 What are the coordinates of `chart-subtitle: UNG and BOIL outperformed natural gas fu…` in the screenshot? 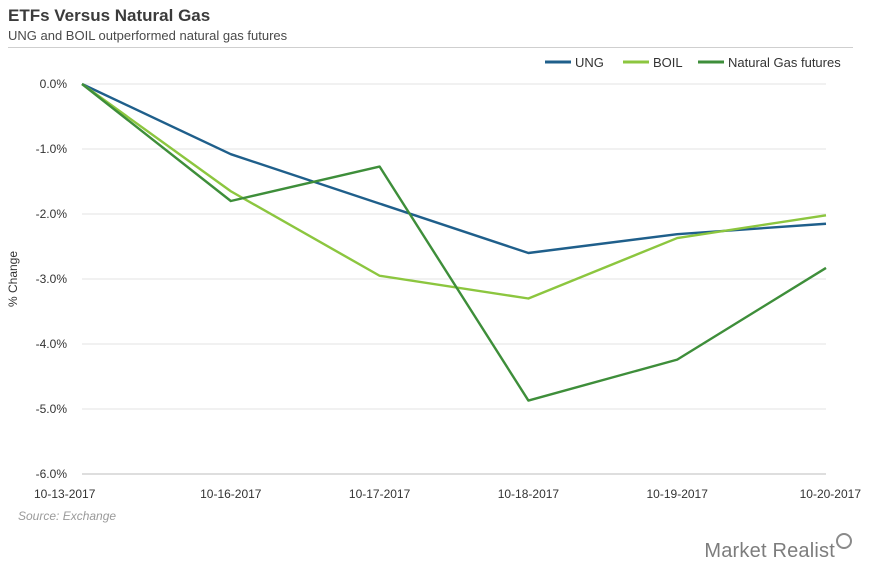 It's located at (148, 35).